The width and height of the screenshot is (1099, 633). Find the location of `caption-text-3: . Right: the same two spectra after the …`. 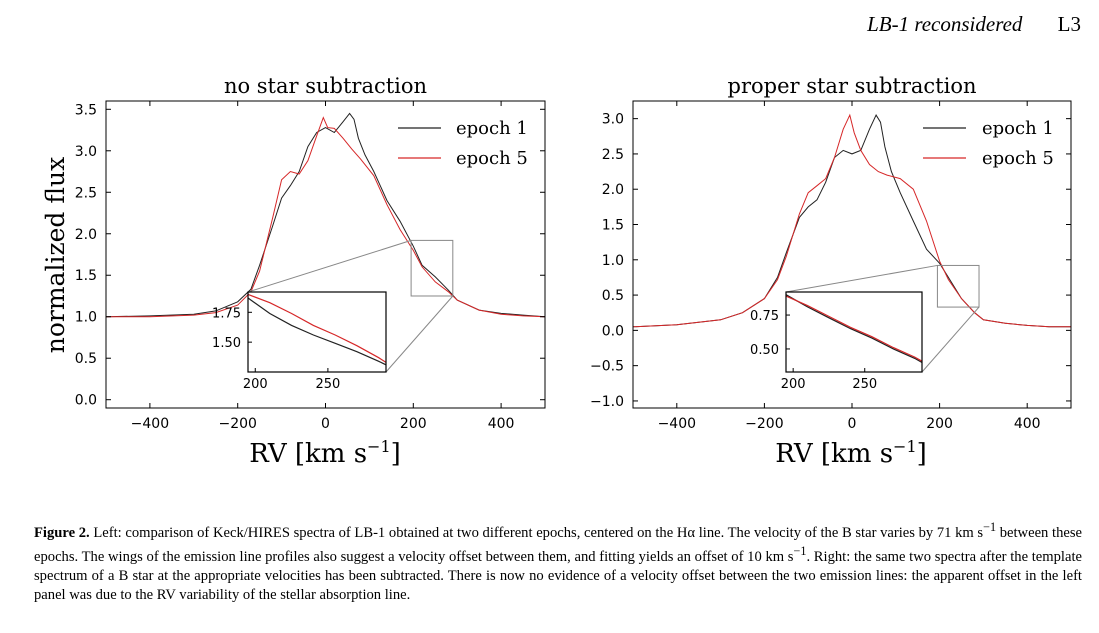

caption-text-3: . Right: the same two spectra after the … is located at coordinates (558, 576).